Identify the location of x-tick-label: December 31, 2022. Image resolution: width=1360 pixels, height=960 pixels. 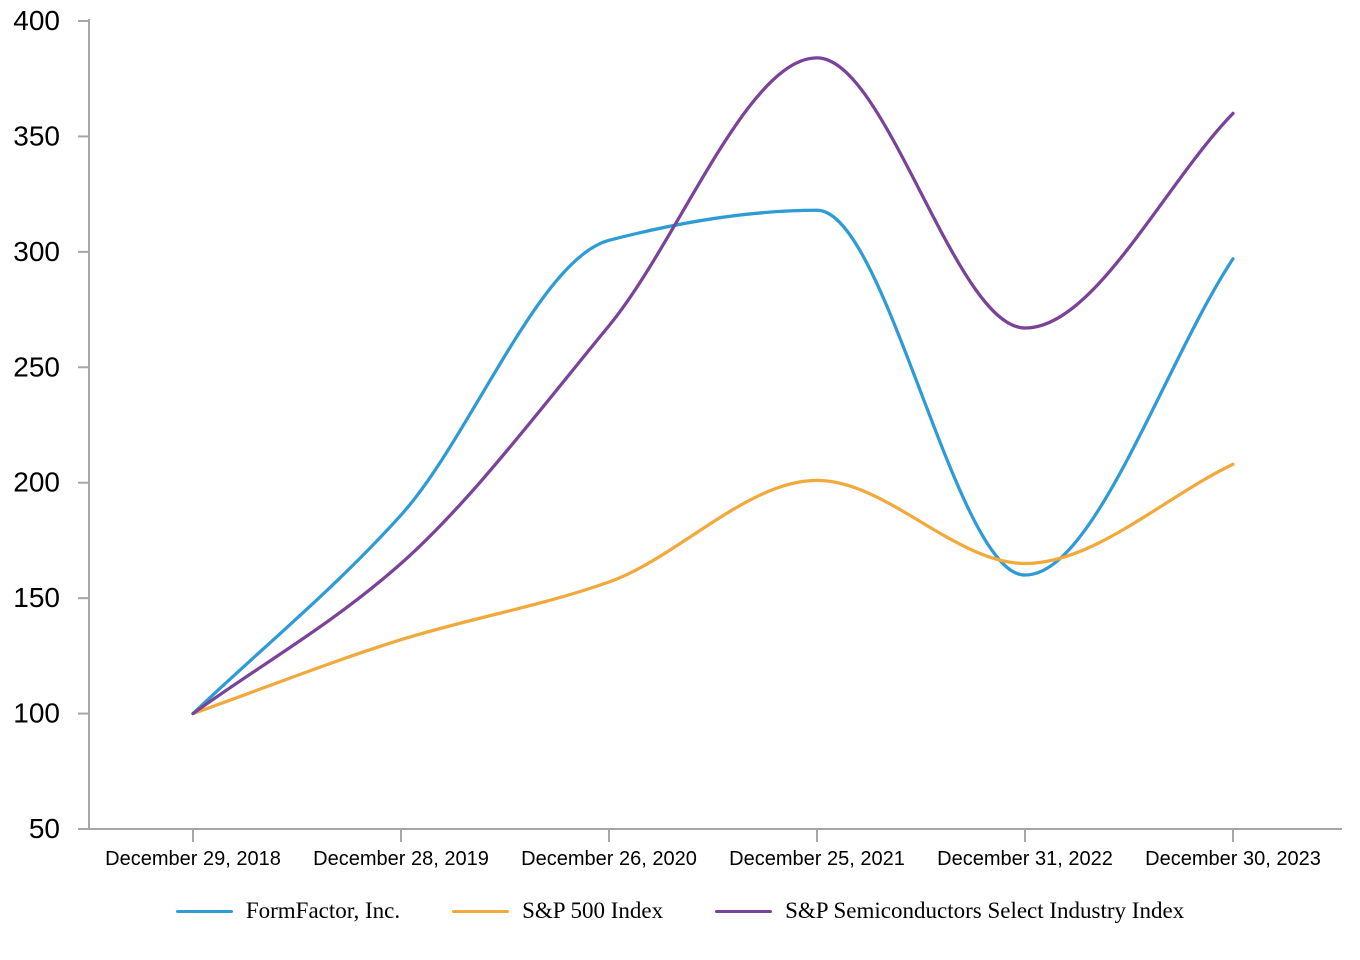
(1025, 859).